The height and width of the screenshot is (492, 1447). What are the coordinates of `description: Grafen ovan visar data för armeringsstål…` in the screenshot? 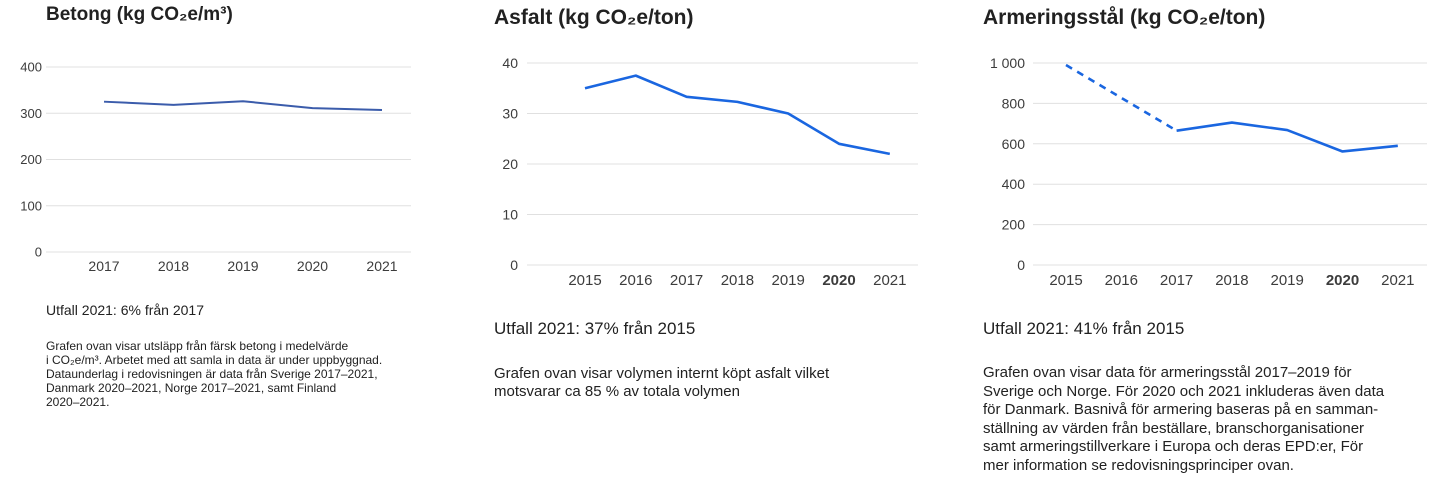 It's located at (1213, 420).